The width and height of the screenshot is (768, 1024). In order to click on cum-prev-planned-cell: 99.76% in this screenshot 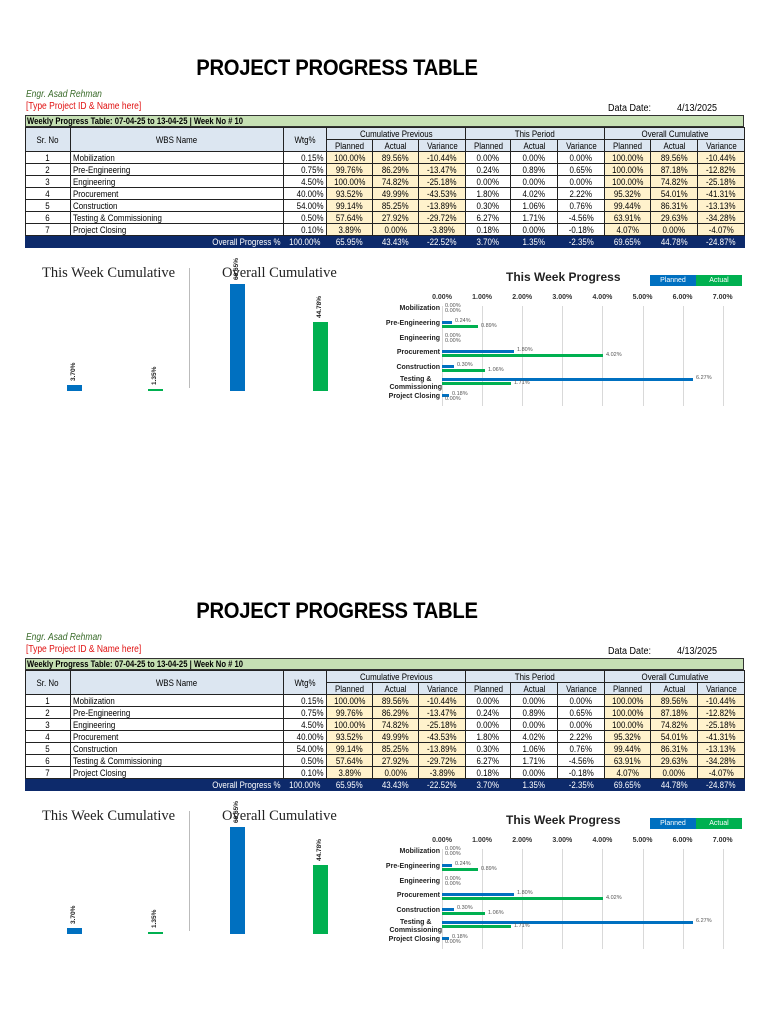, I will do `click(349, 169)`.